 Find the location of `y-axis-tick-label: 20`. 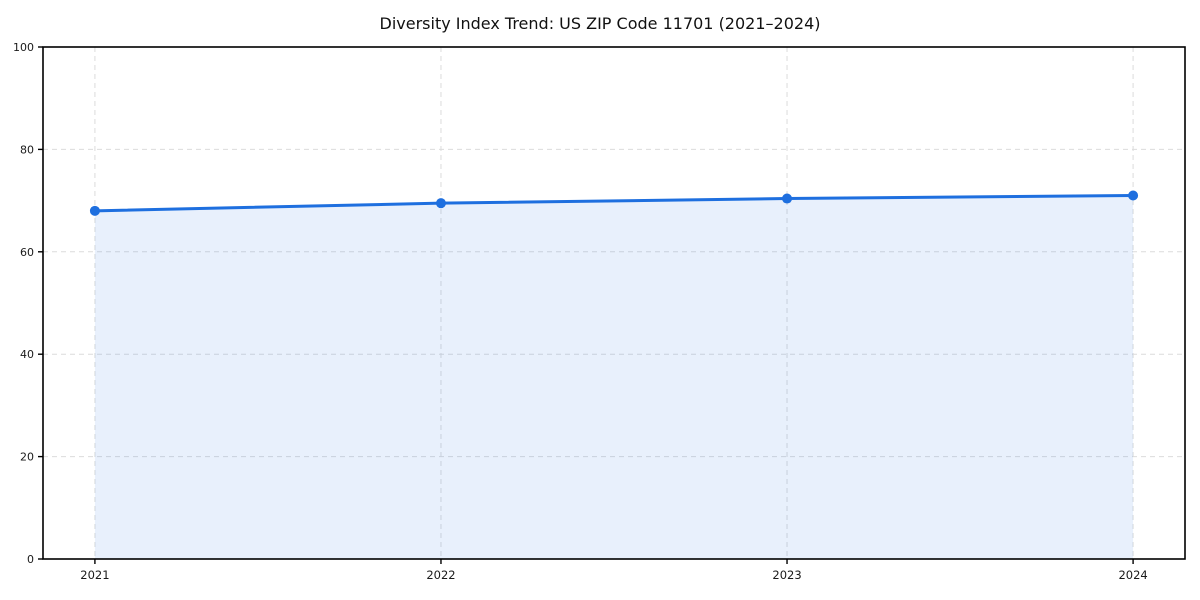

y-axis-tick-label: 20 is located at coordinates (27, 457).